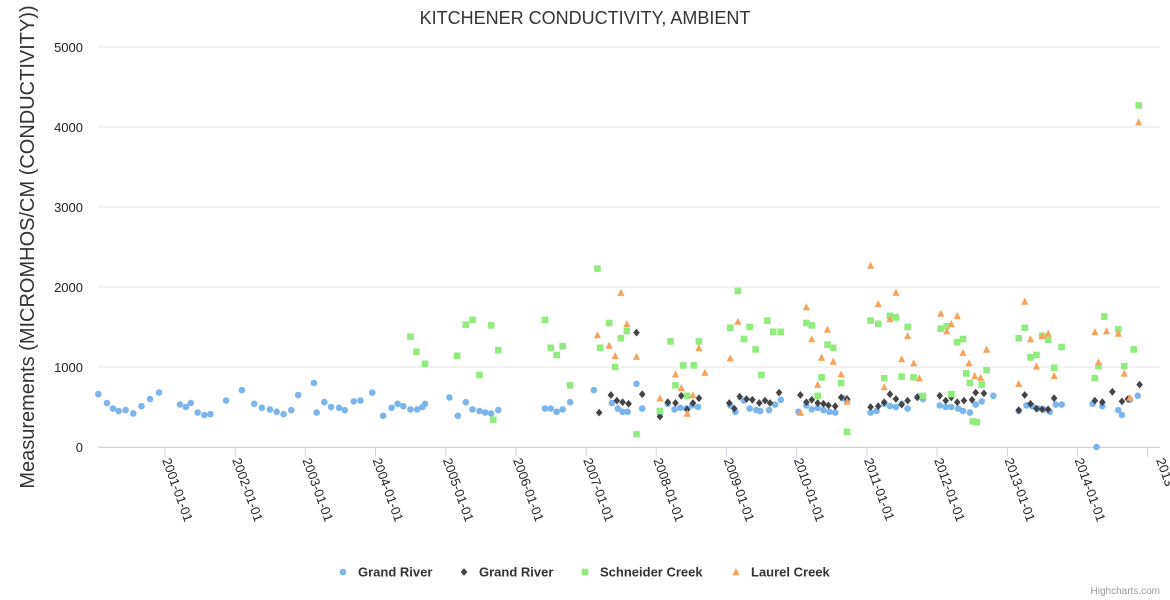  What do you see at coordinates (386, 572) in the screenshot?
I see `legend-item: Grand River` at bounding box center [386, 572].